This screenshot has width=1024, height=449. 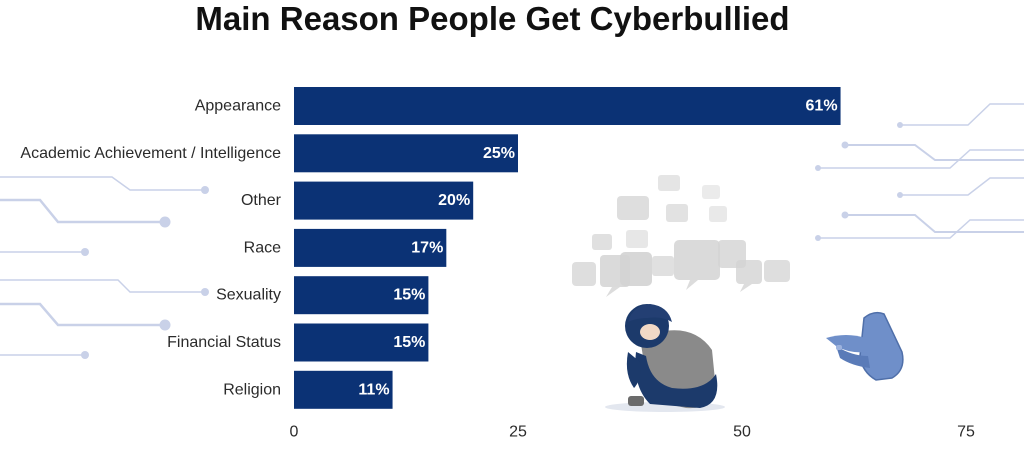 What do you see at coordinates (499, 153) in the screenshot?
I see `value-label: 25%` at bounding box center [499, 153].